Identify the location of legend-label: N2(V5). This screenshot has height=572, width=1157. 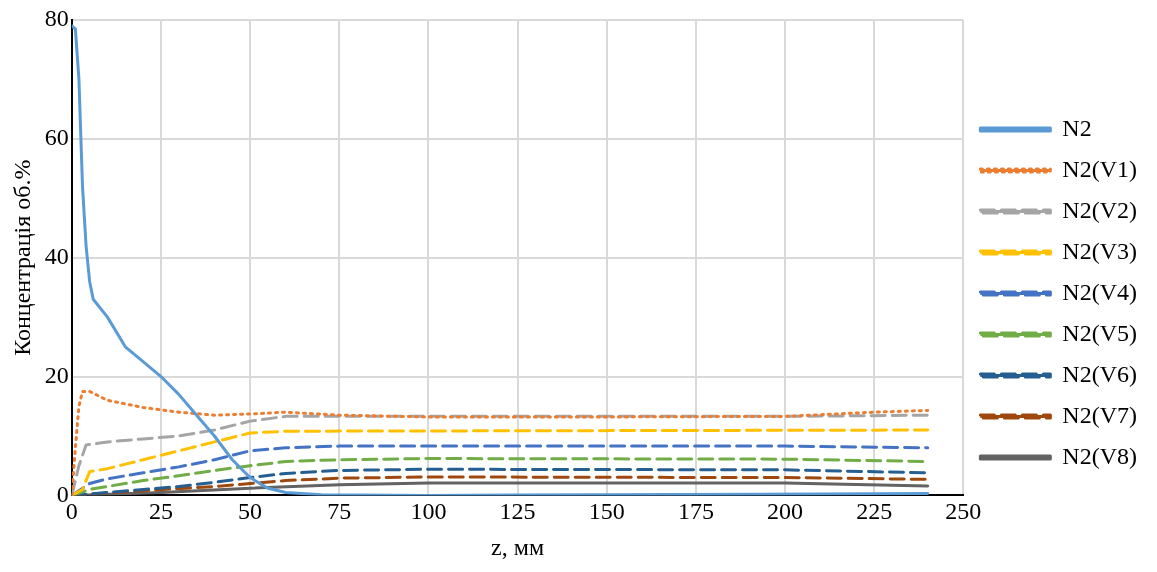
(1100, 332).